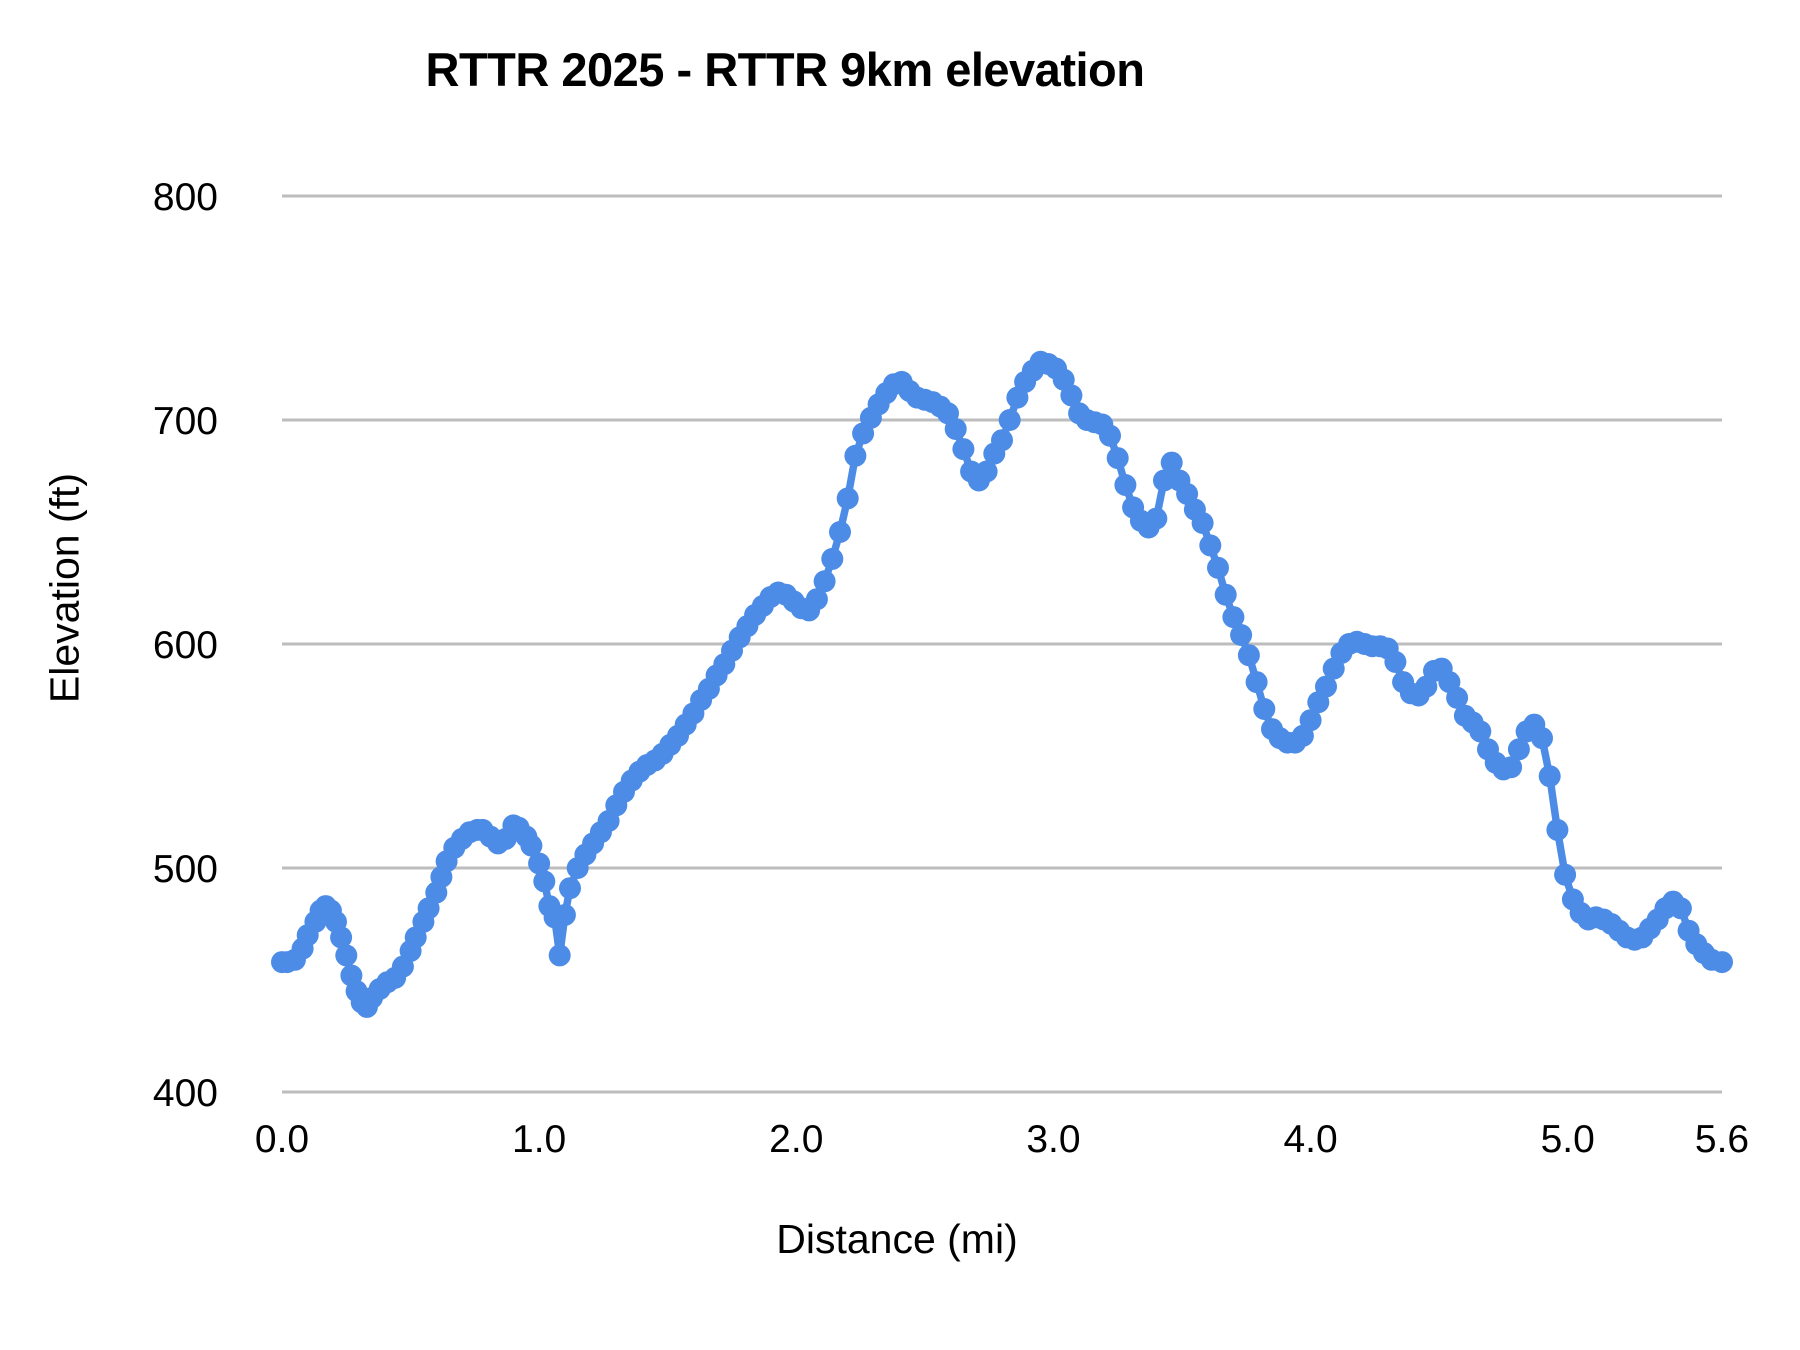 Image resolution: width=1800 pixels, height=1350 pixels. What do you see at coordinates (1053, 1139) in the screenshot?
I see `x-tick-label: 3.0` at bounding box center [1053, 1139].